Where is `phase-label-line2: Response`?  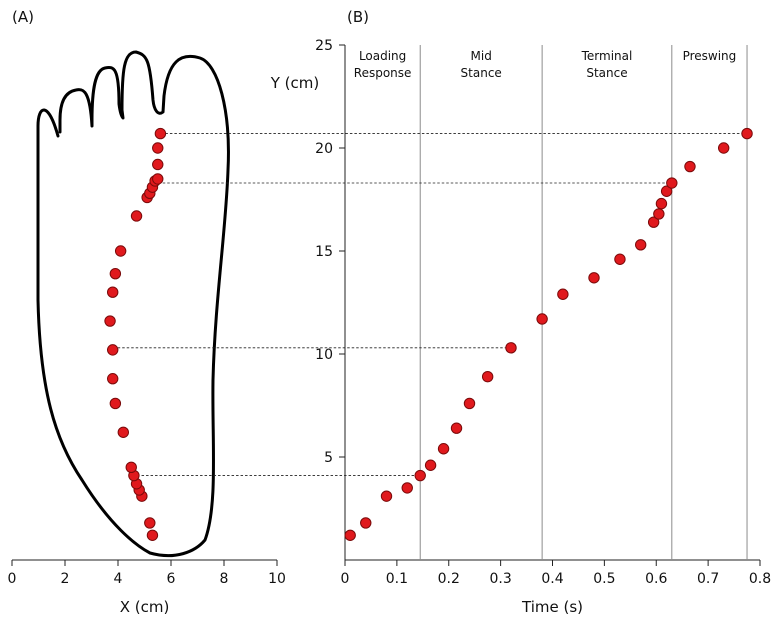 phase-label-line2: Response is located at coordinates (383, 73).